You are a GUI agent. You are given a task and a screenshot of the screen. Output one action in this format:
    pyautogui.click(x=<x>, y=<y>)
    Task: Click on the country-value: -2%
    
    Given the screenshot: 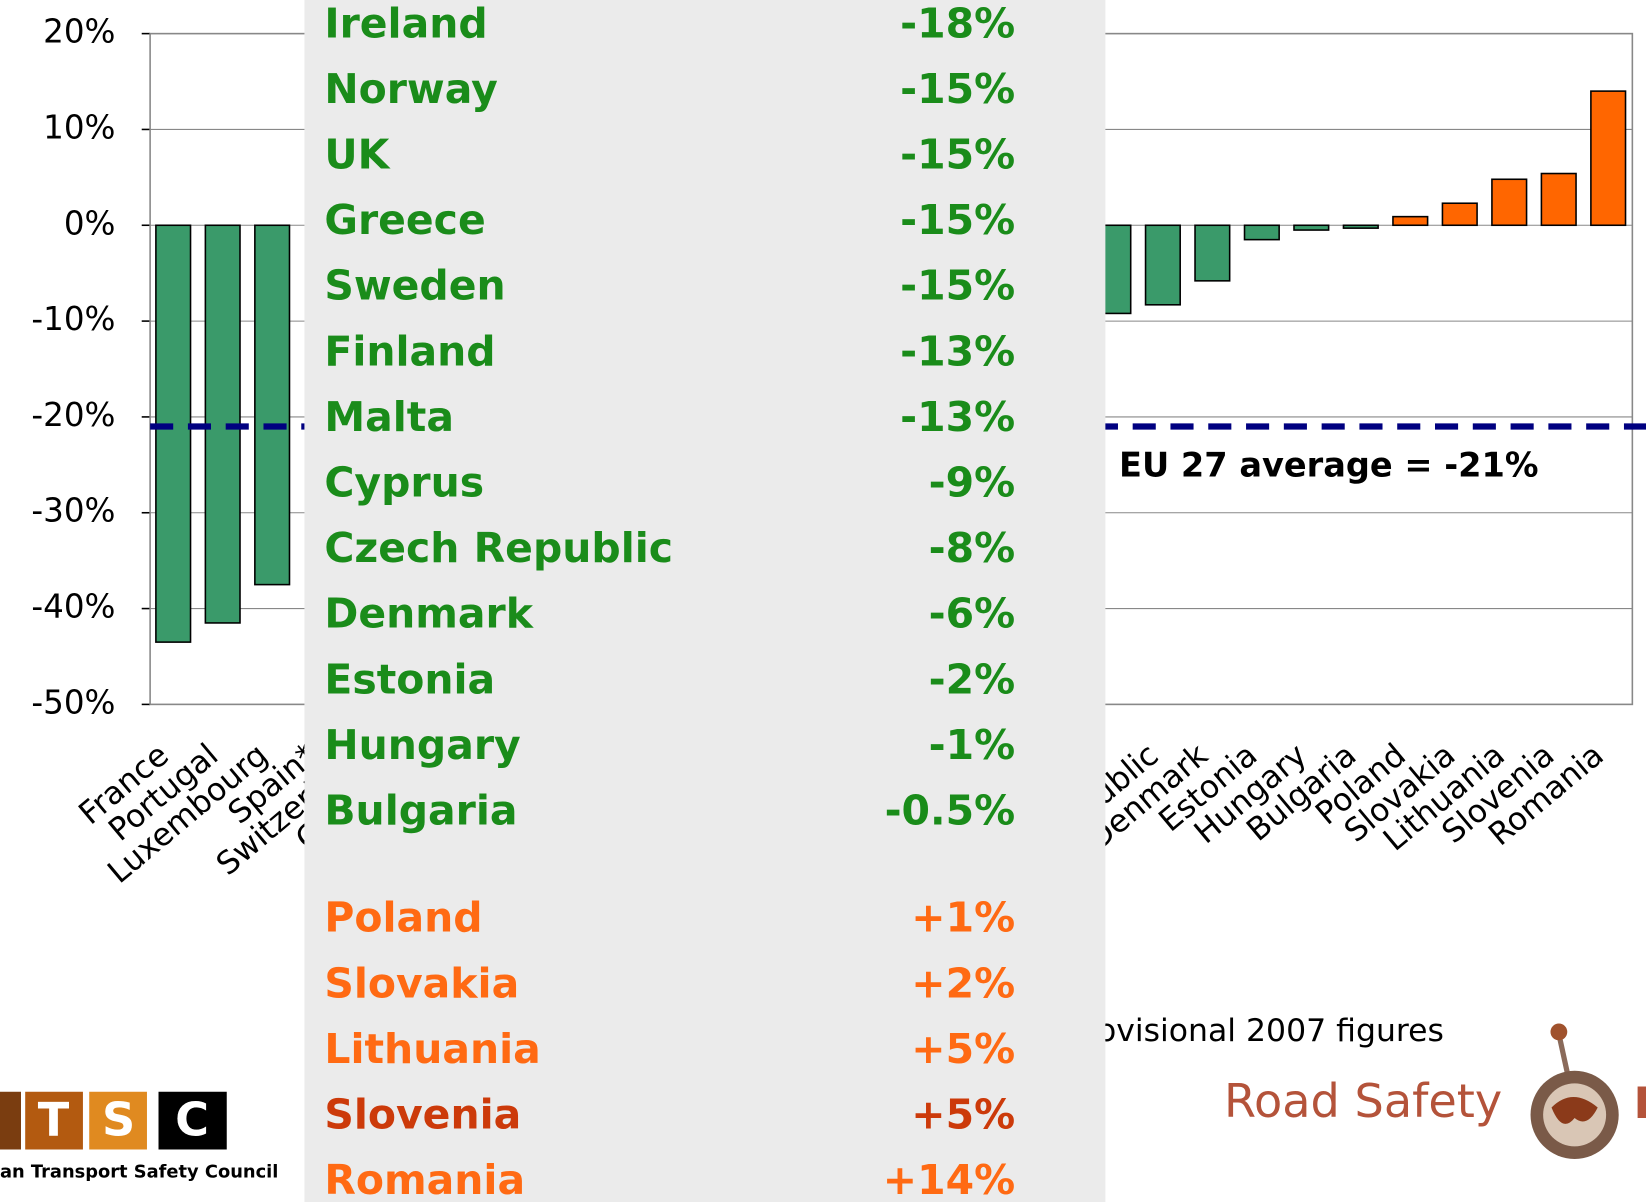 What is the action you would take?
    pyautogui.click(x=972, y=679)
    